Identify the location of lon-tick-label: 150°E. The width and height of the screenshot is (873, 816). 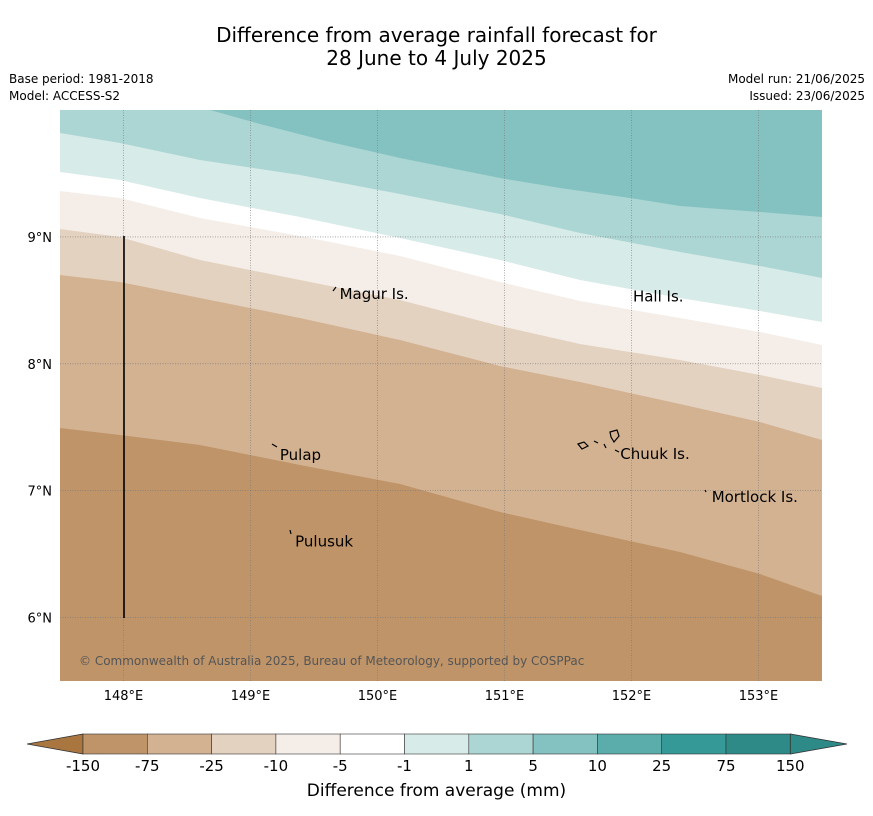
(378, 696).